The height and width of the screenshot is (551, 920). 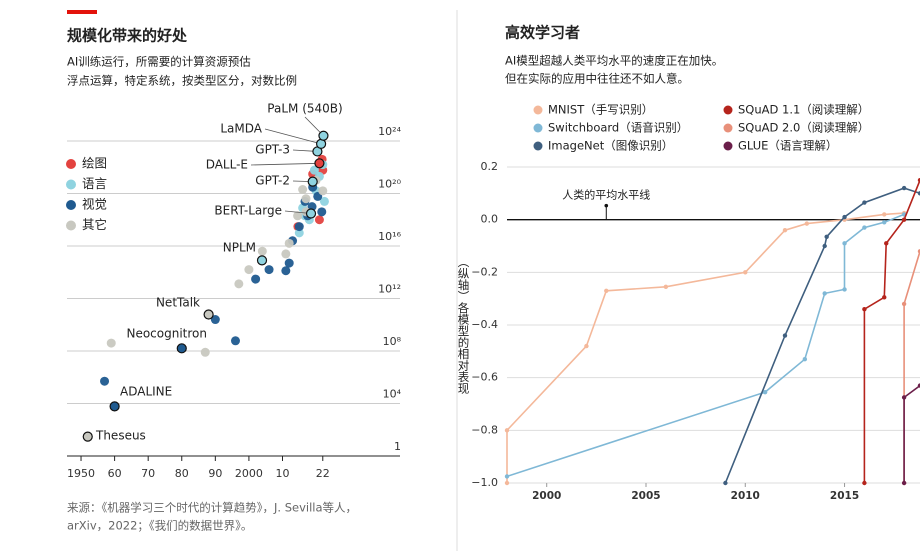 I want to click on x-tick-label: 2000, so click(x=546, y=496).